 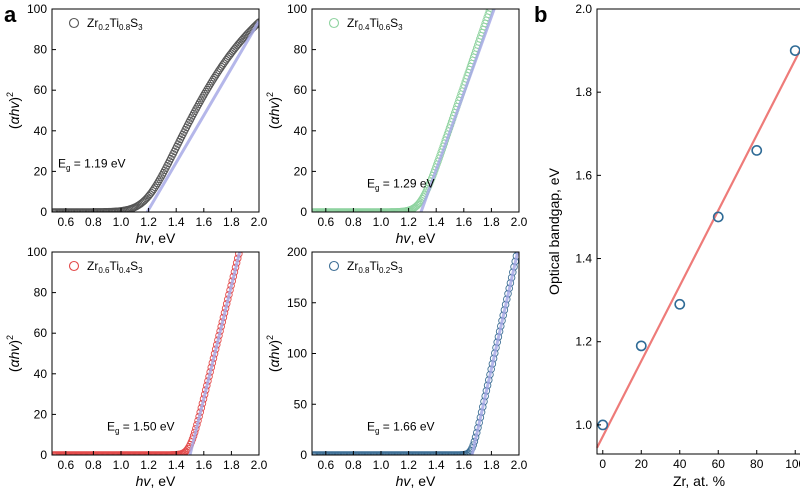 What do you see at coordinates (554, 231) in the screenshot?
I see `y-axis-label: Optical bandgap, eV` at bounding box center [554, 231].